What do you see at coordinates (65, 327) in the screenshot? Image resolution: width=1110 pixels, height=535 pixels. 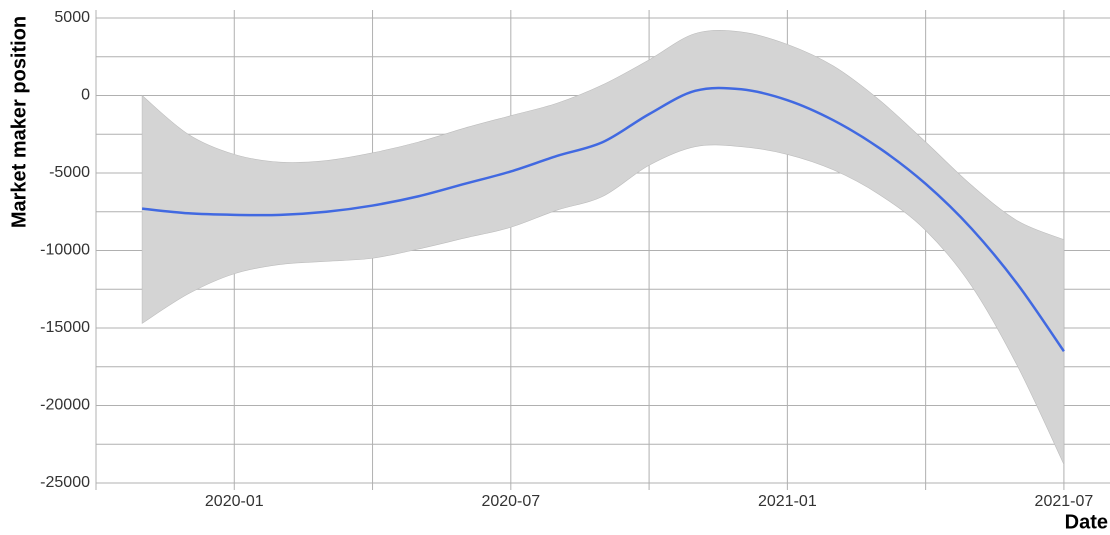 I see `y-tick-label: -15000` at bounding box center [65, 327].